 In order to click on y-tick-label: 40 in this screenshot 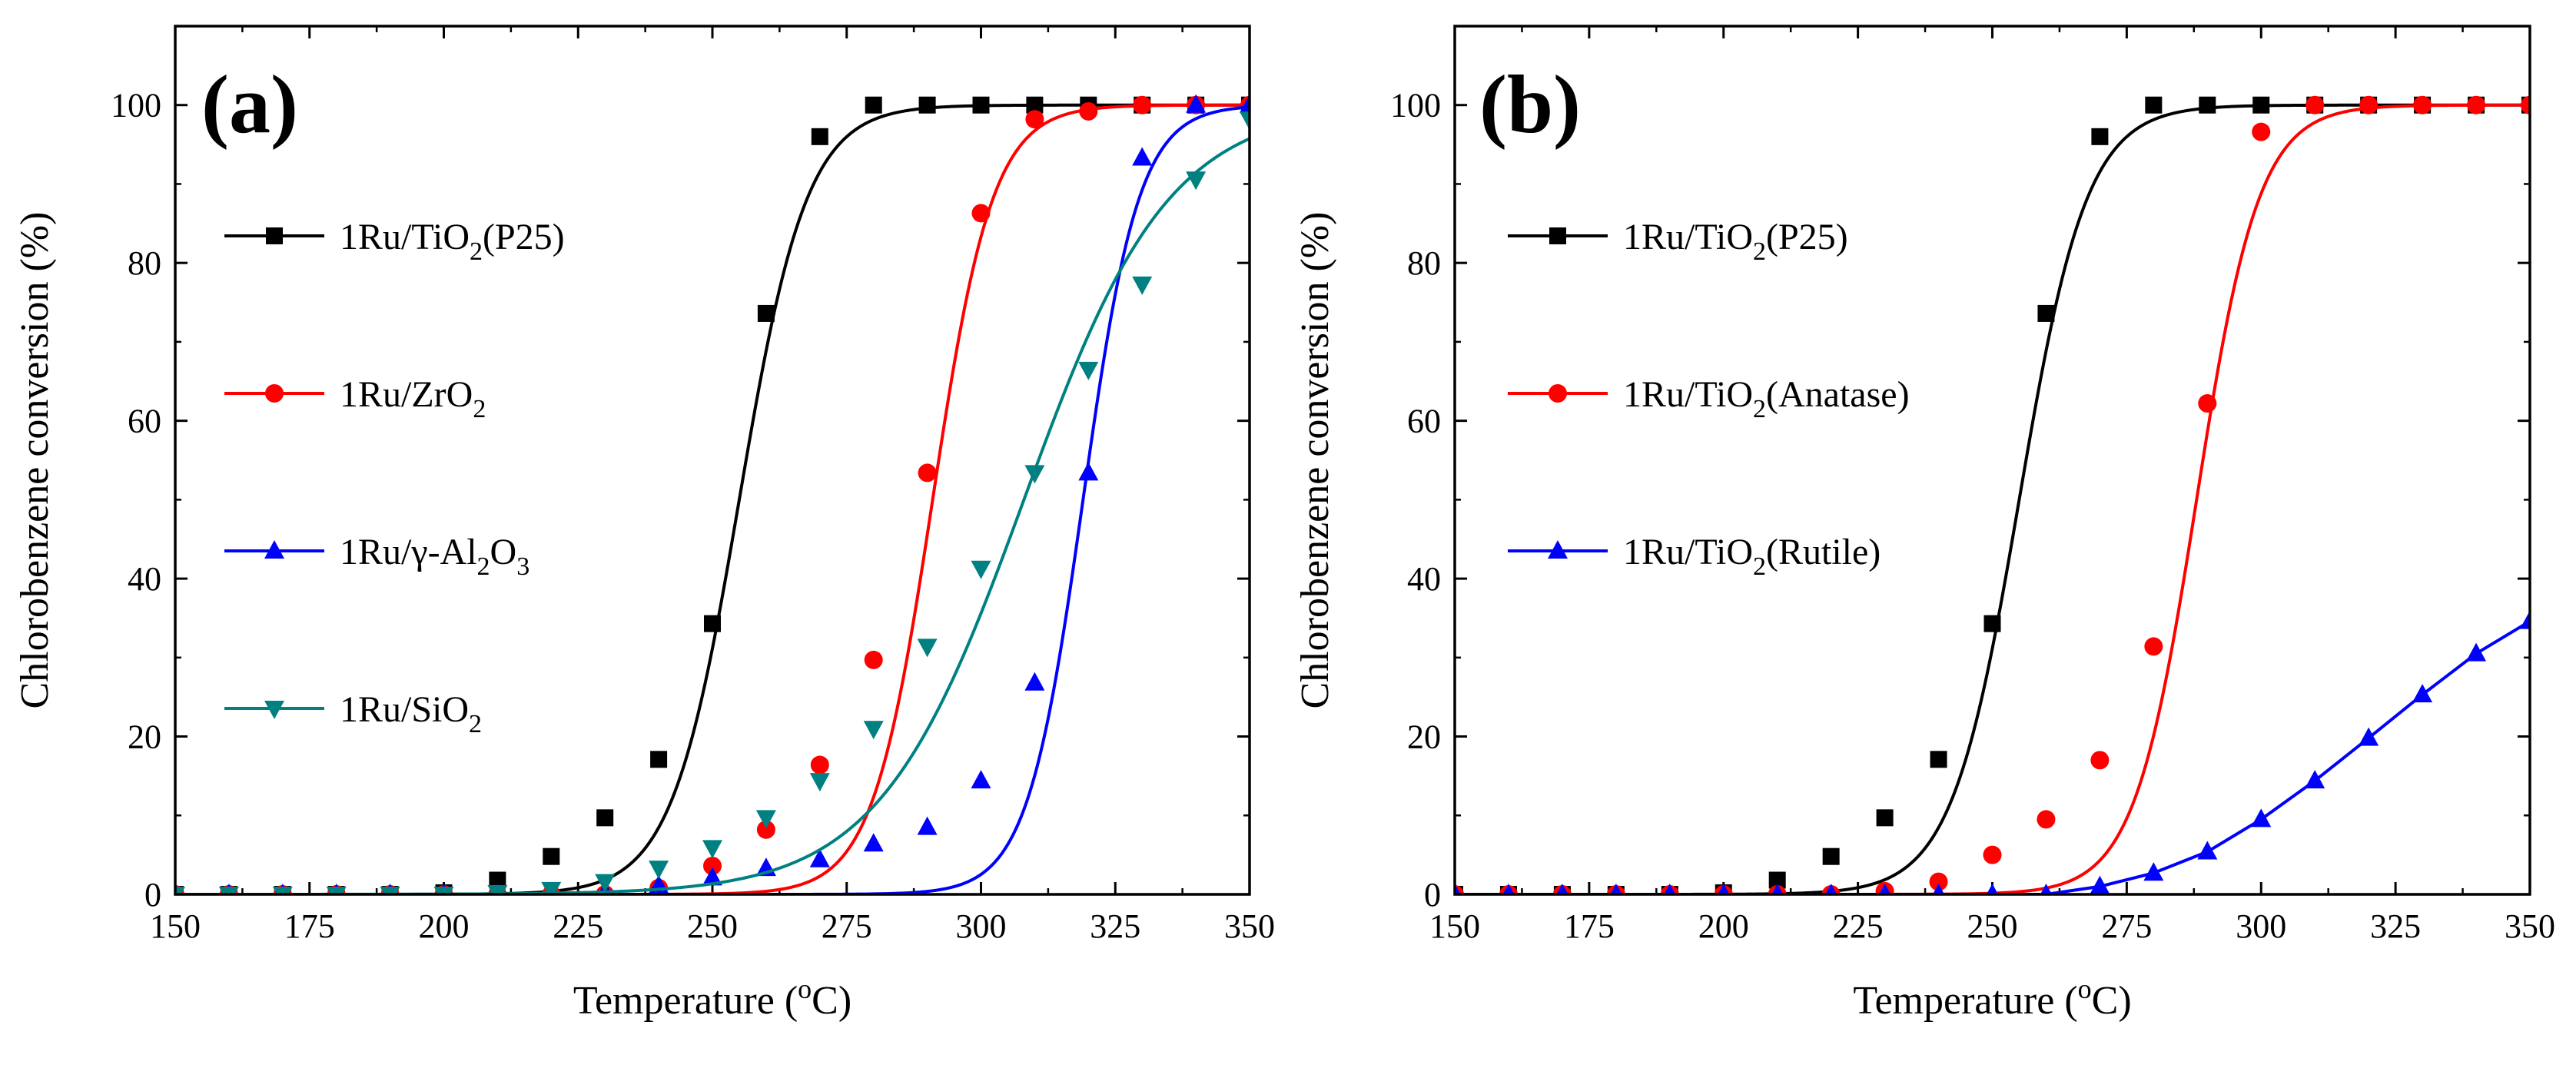, I will do `click(144, 579)`.